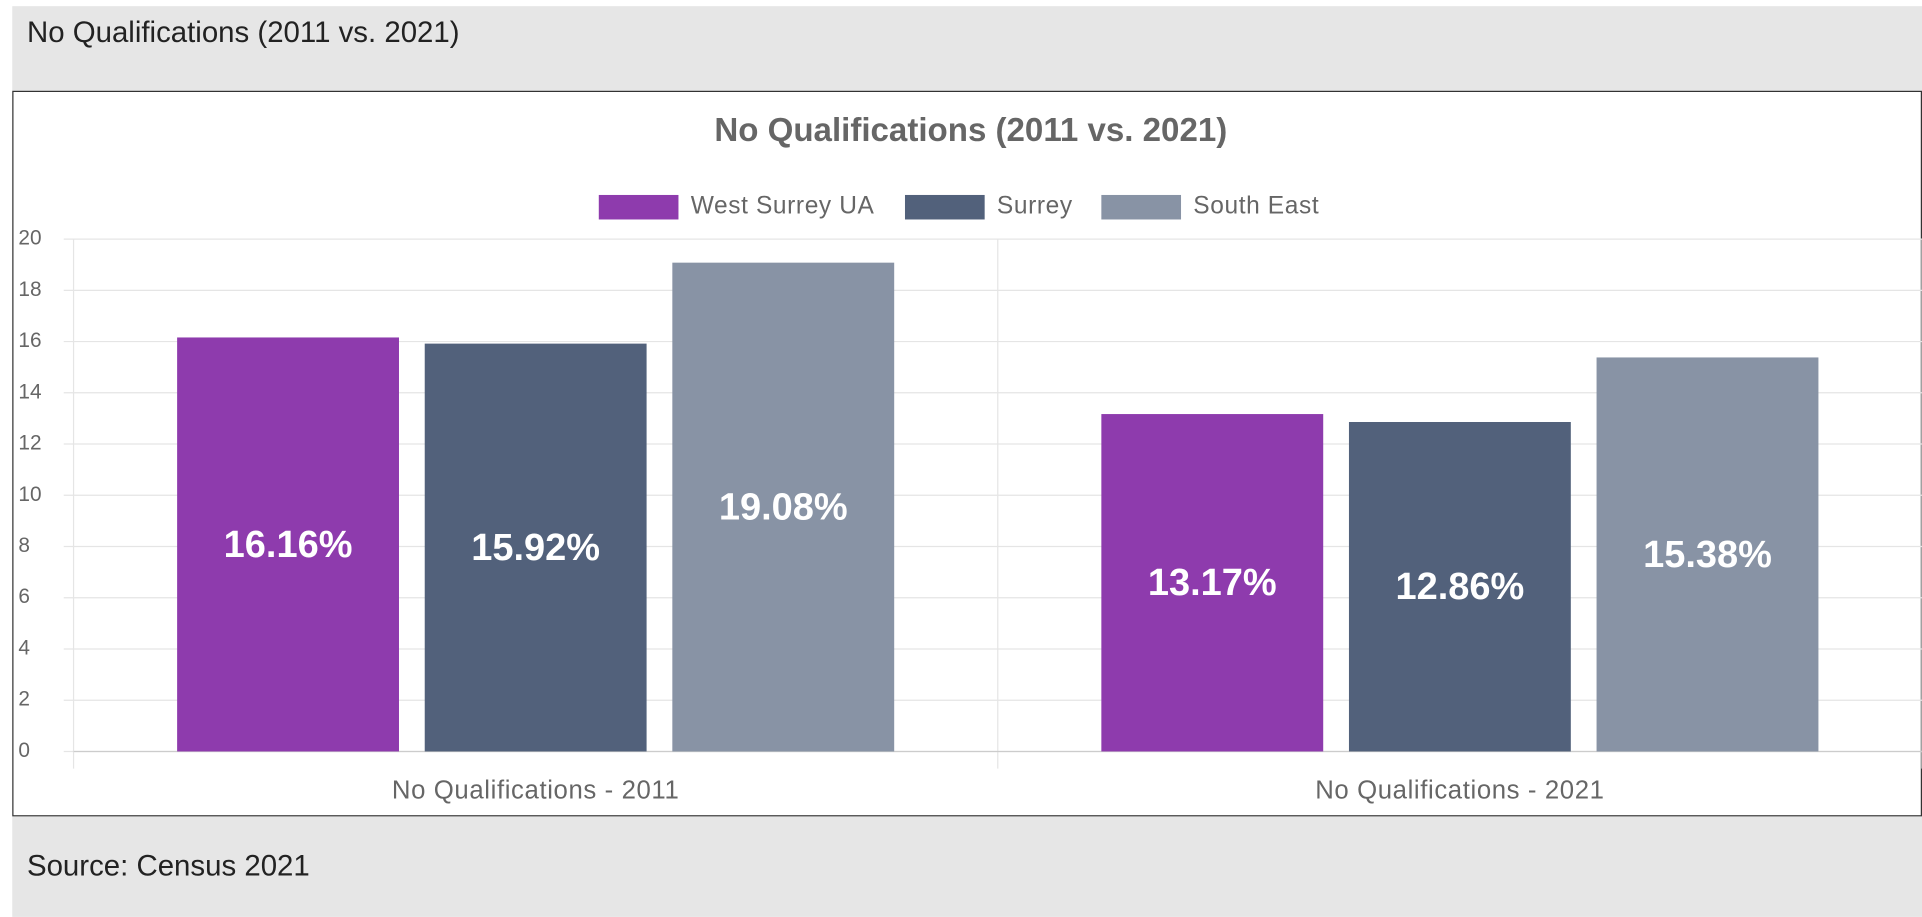  Describe the element at coordinates (967, 48) in the screenshot. I see `header-panel` at that location.